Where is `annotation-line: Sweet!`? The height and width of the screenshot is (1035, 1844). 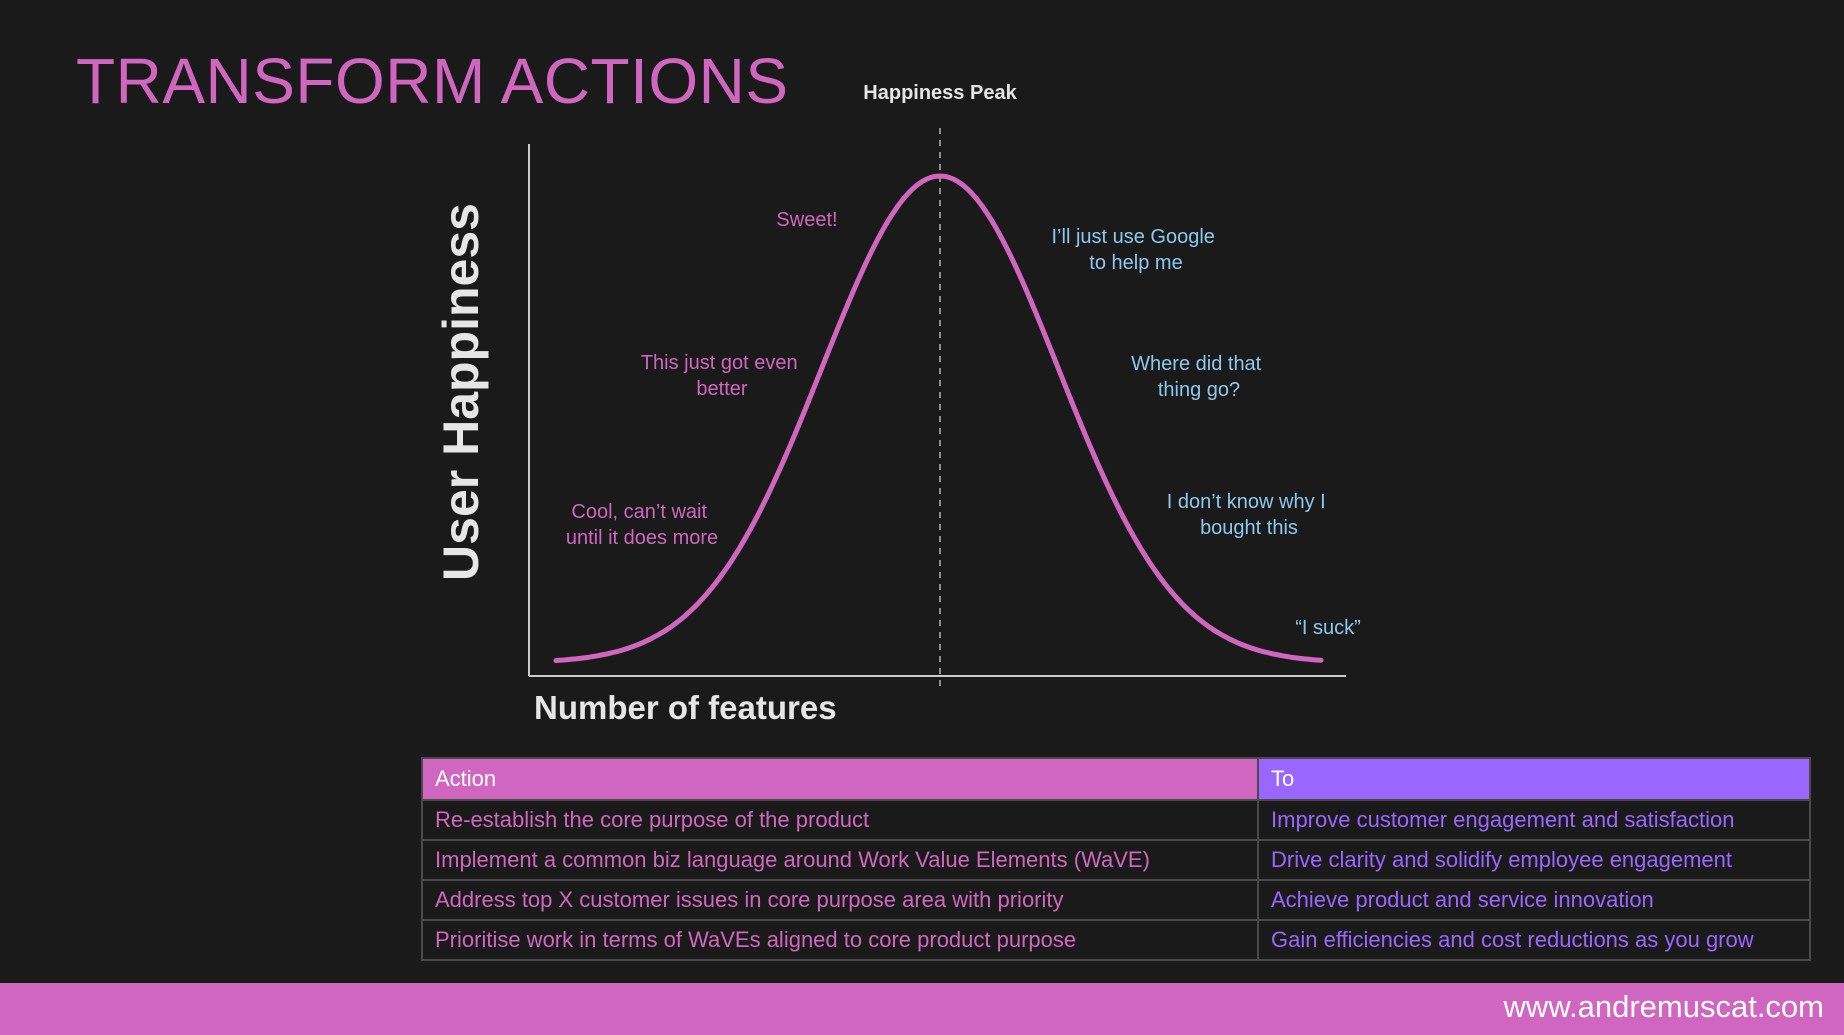 annotation-line: Sweet! is located at coordinates (806, 220).